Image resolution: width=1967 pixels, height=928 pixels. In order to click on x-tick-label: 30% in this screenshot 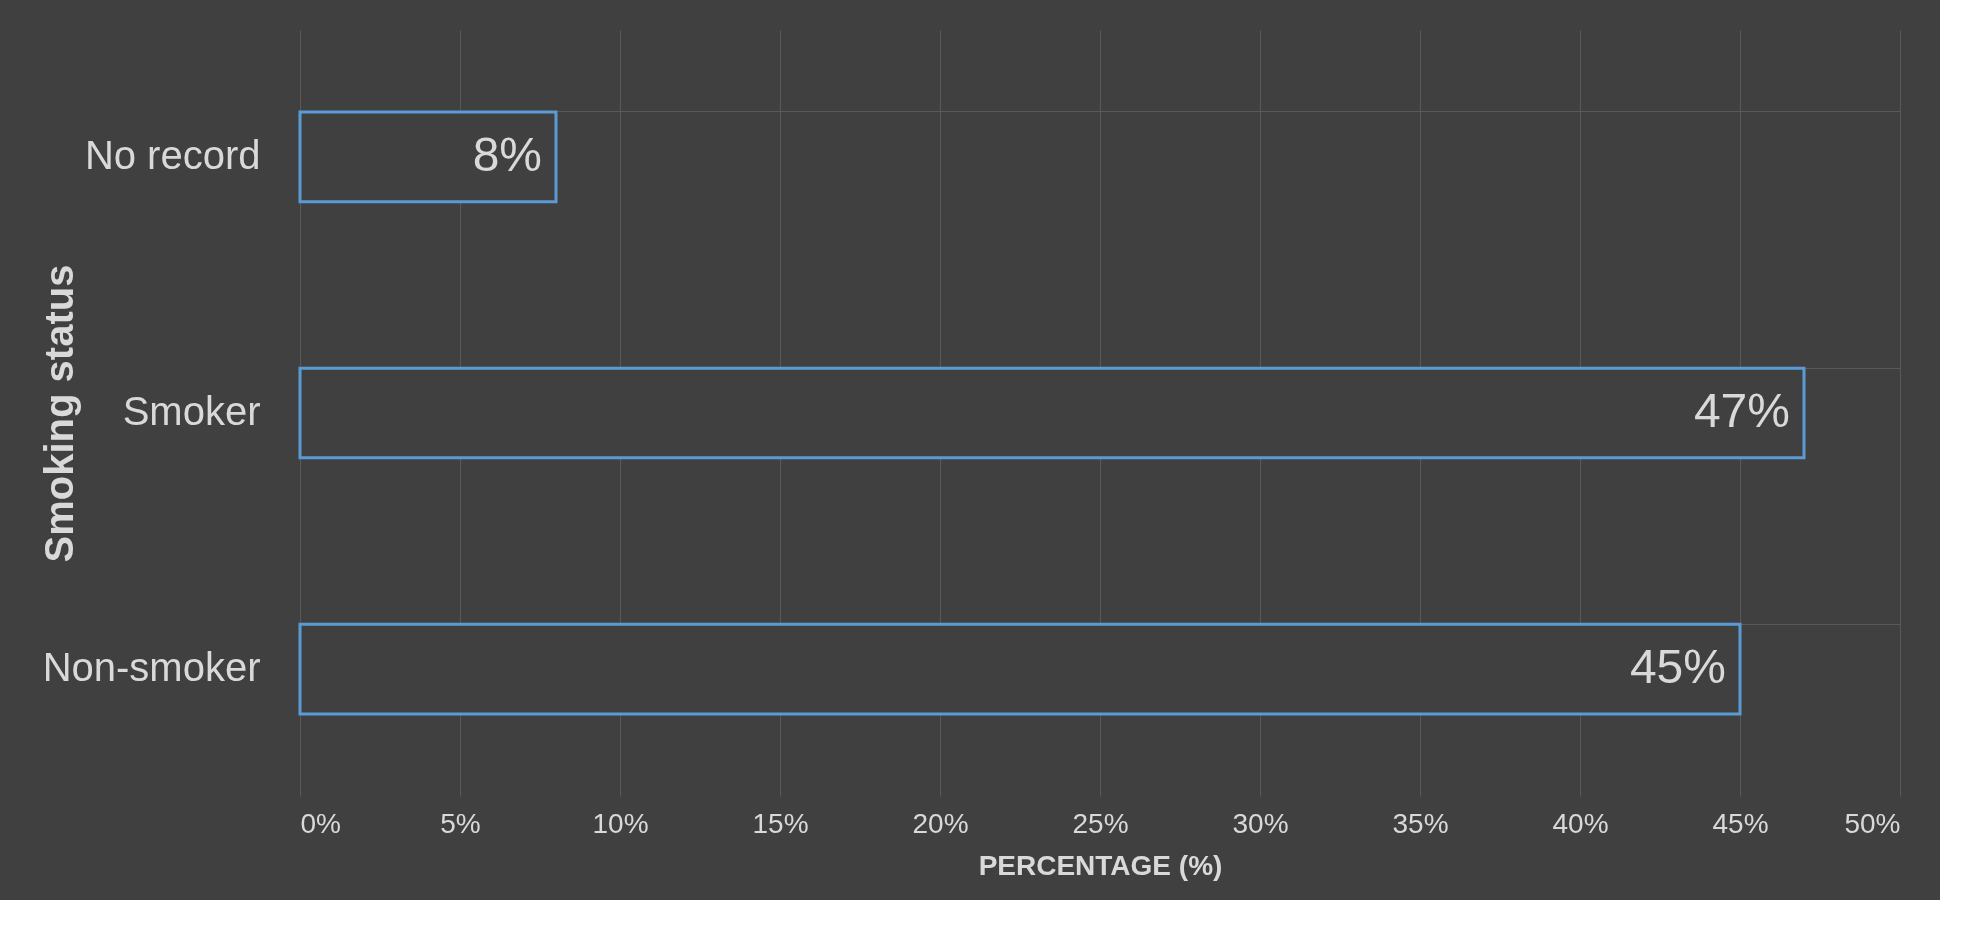, I will do `click(1260, 823)`.